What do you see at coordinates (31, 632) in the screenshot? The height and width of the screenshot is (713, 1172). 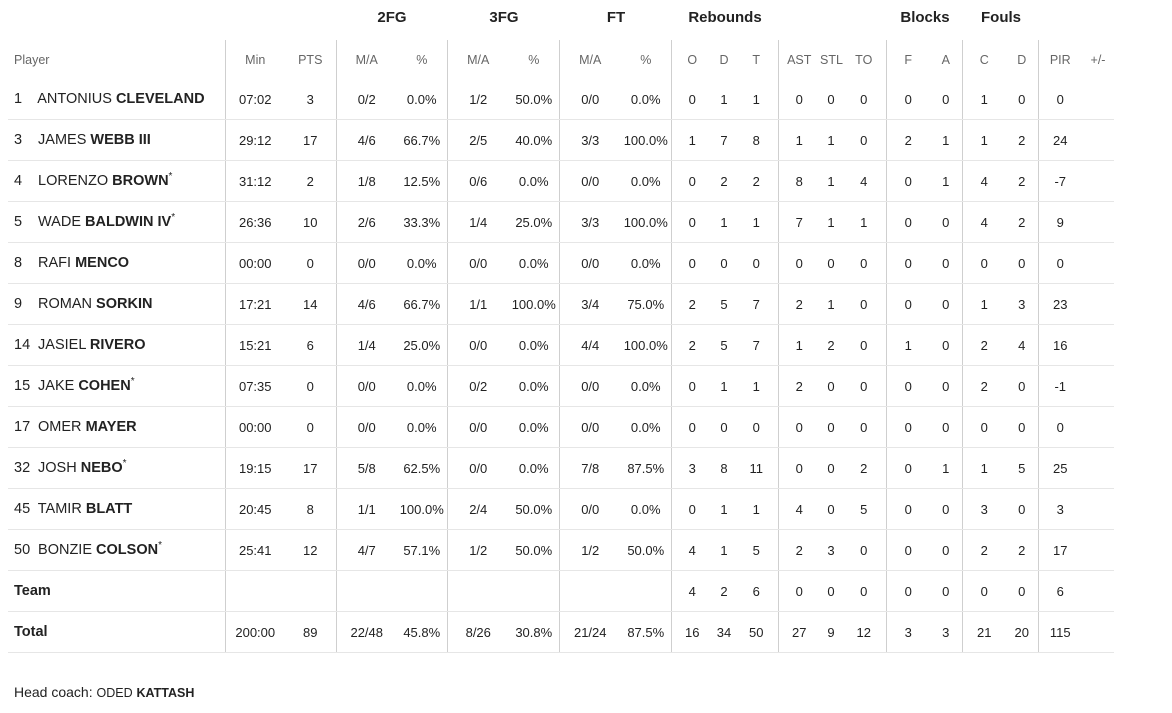 I see `total-row-label: Total` at bounding box center [31, 632].